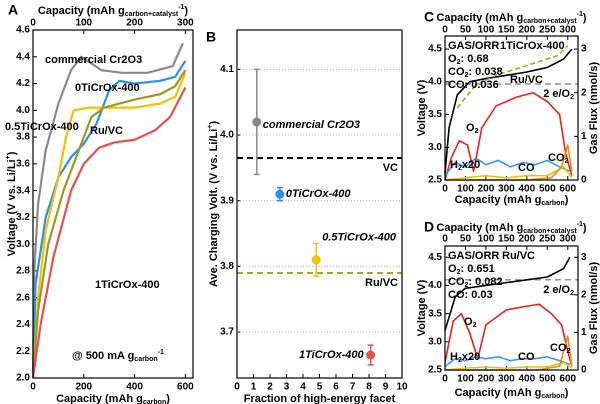  What do you see at coordinates (161, 352) in the screenshot?
I see `annotation-part: -1` at bounding box center [161, 352].